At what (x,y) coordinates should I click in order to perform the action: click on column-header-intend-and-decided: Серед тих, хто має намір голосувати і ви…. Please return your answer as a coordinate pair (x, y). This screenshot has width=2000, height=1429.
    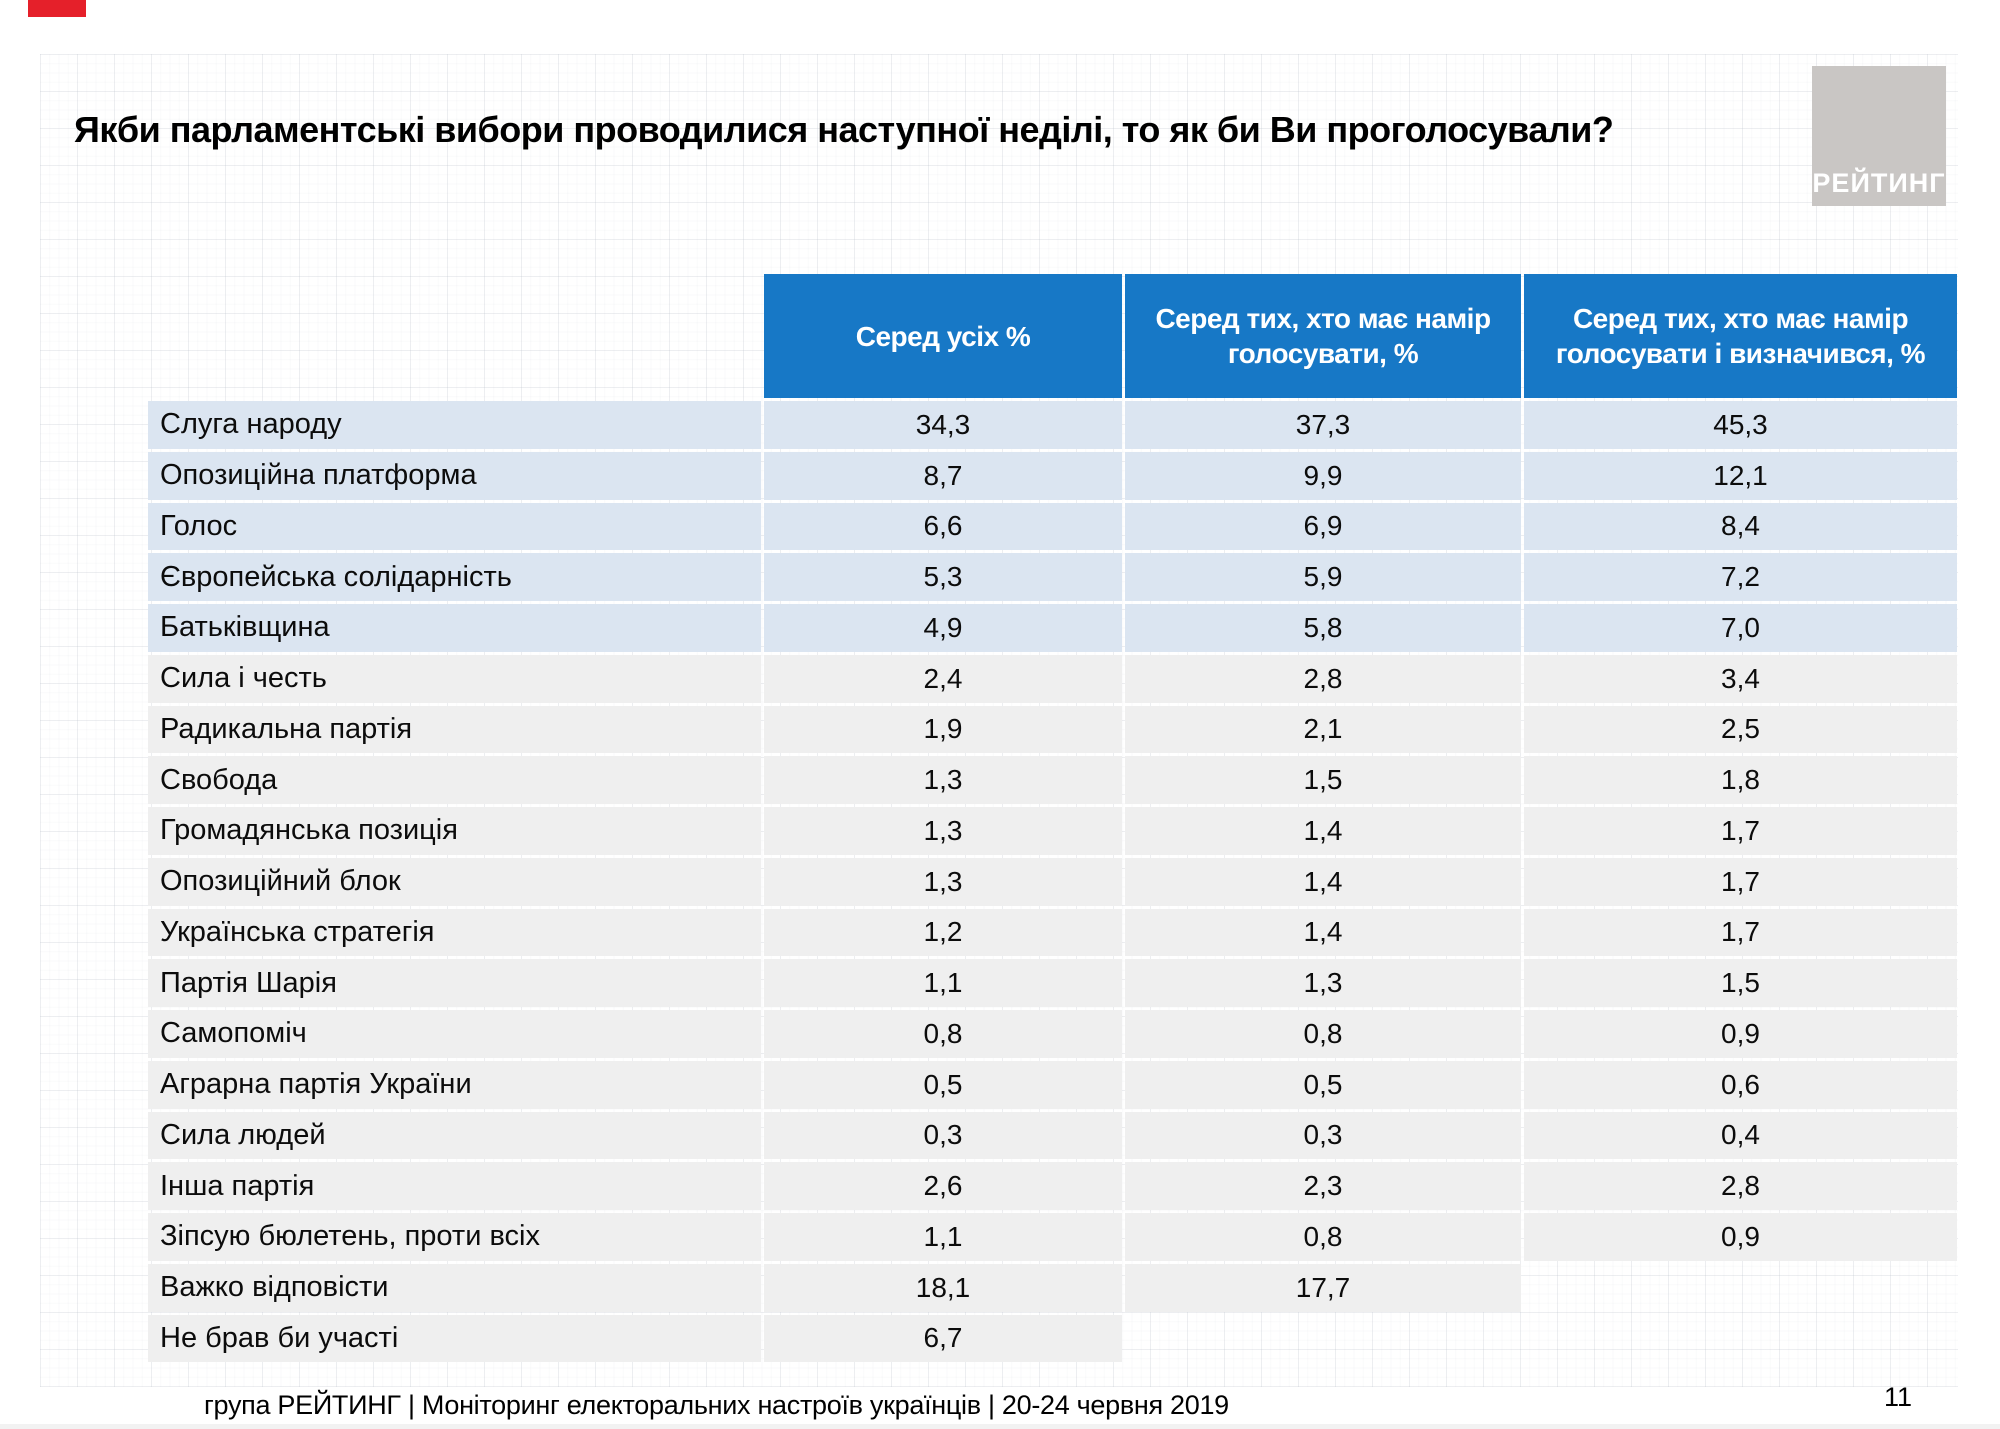
    Looking at the image, I should click on (1740, 336).